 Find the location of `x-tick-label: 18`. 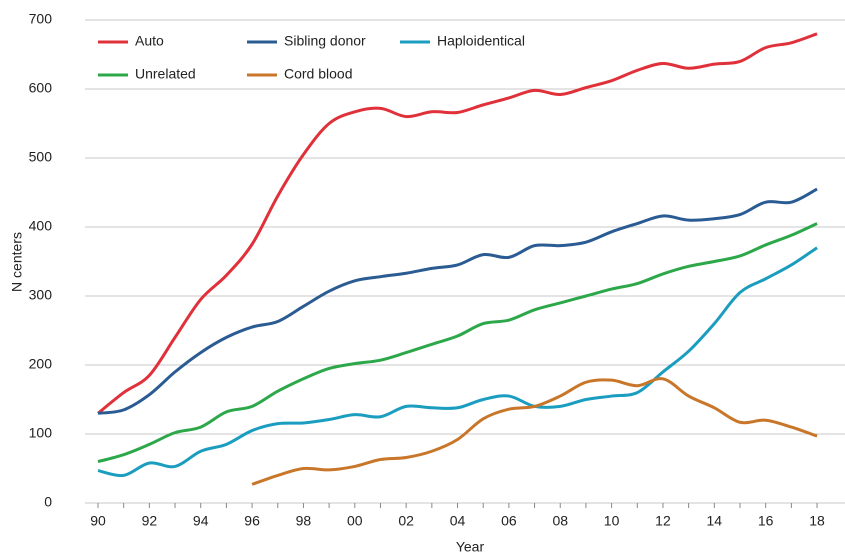

x-tick-label: 18 is located at coordinates (817, 521).